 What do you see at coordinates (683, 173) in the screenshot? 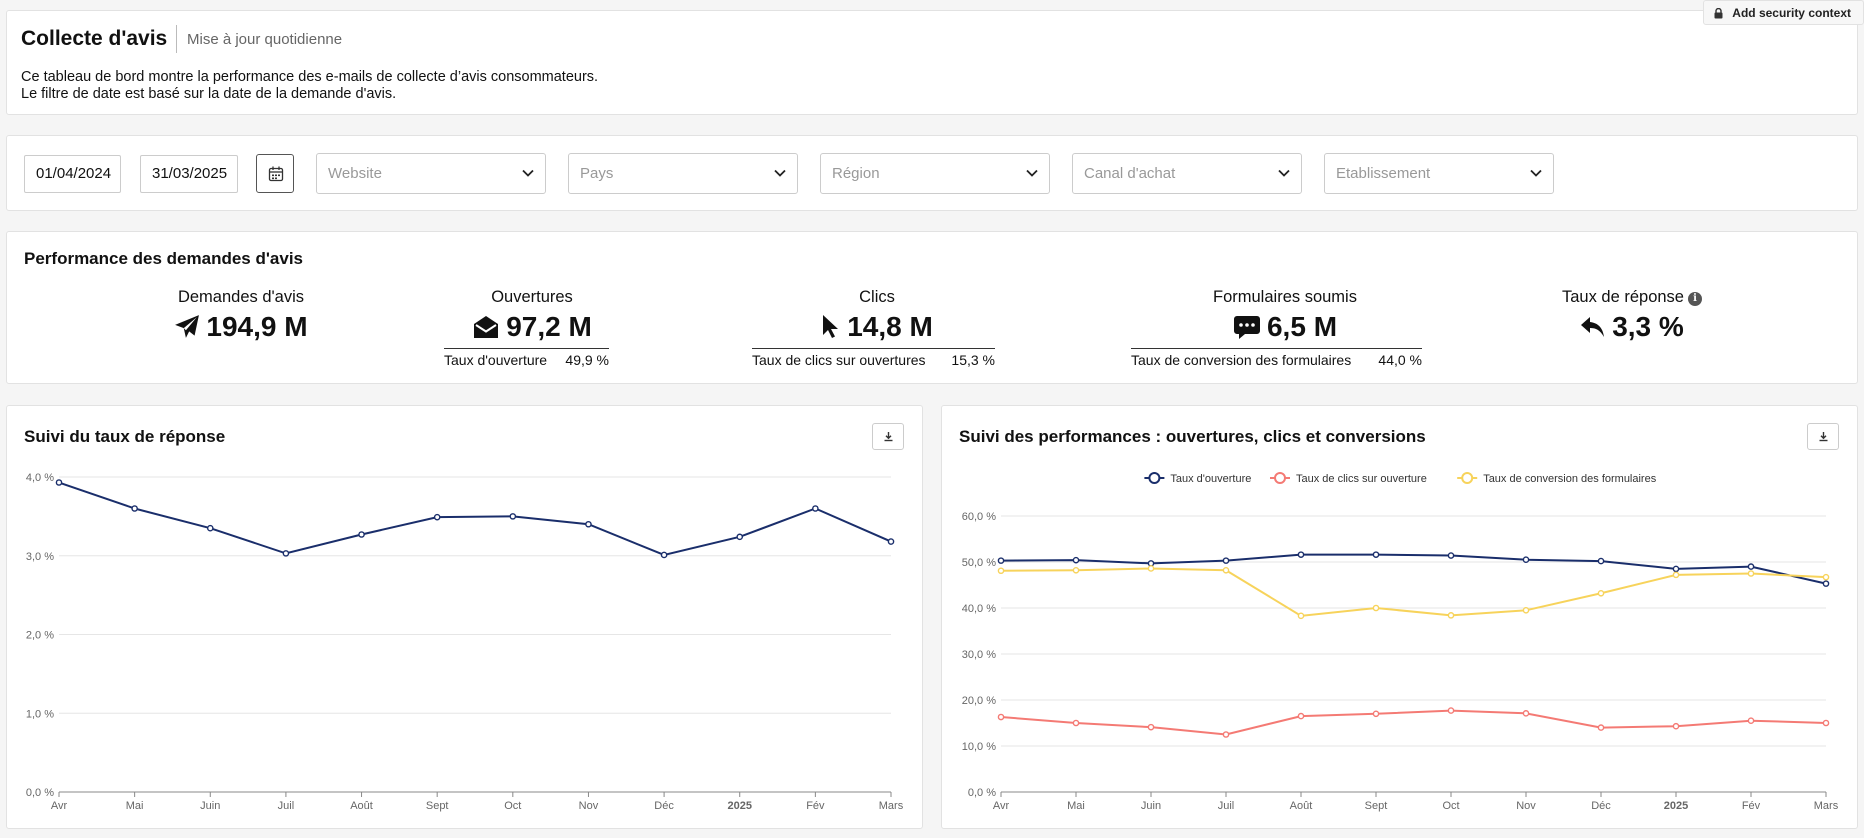
I see `country-select: Pays` at bounding box center [683, 173].